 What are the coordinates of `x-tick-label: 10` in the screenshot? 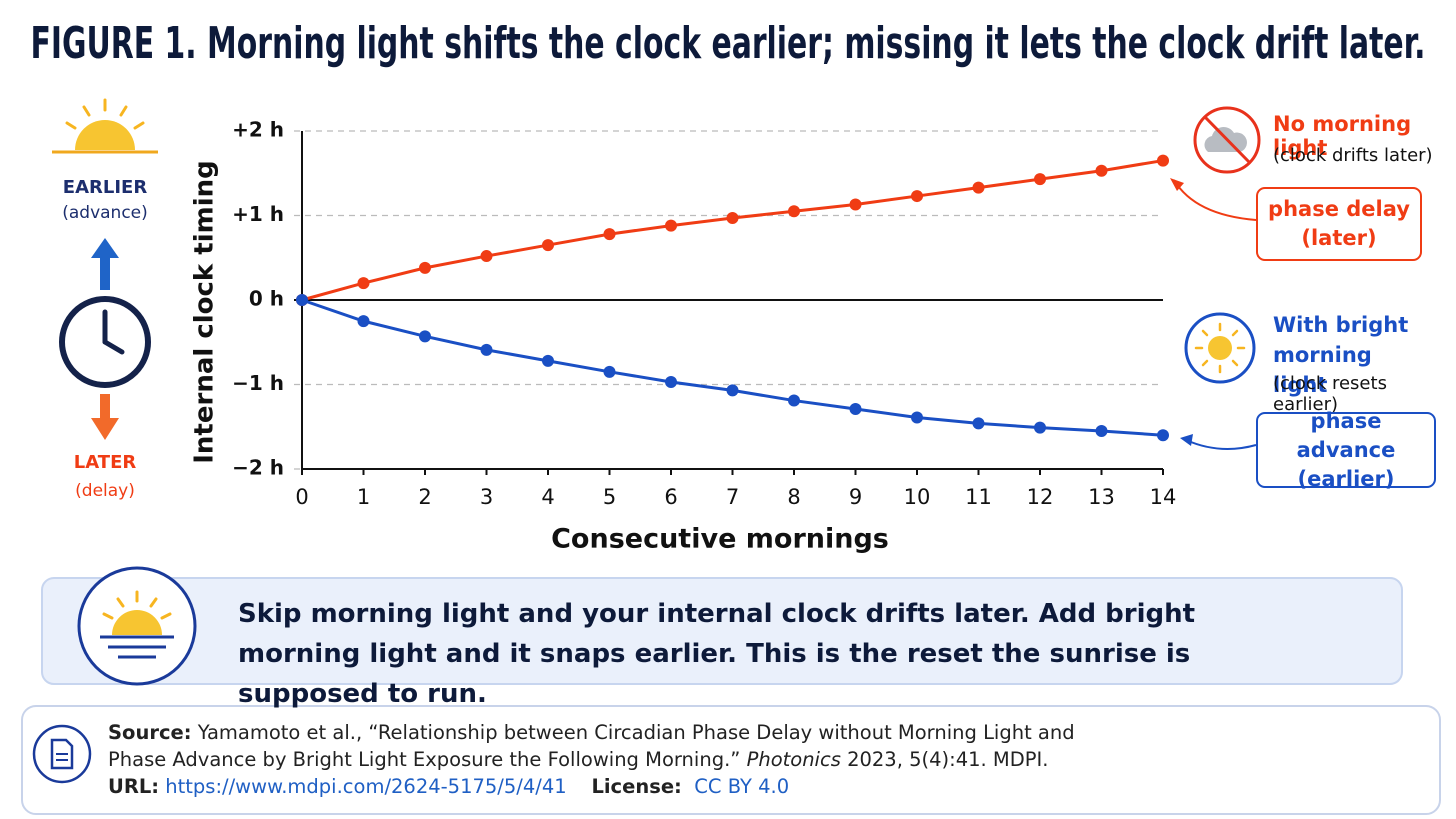 It's located at (917, 497).